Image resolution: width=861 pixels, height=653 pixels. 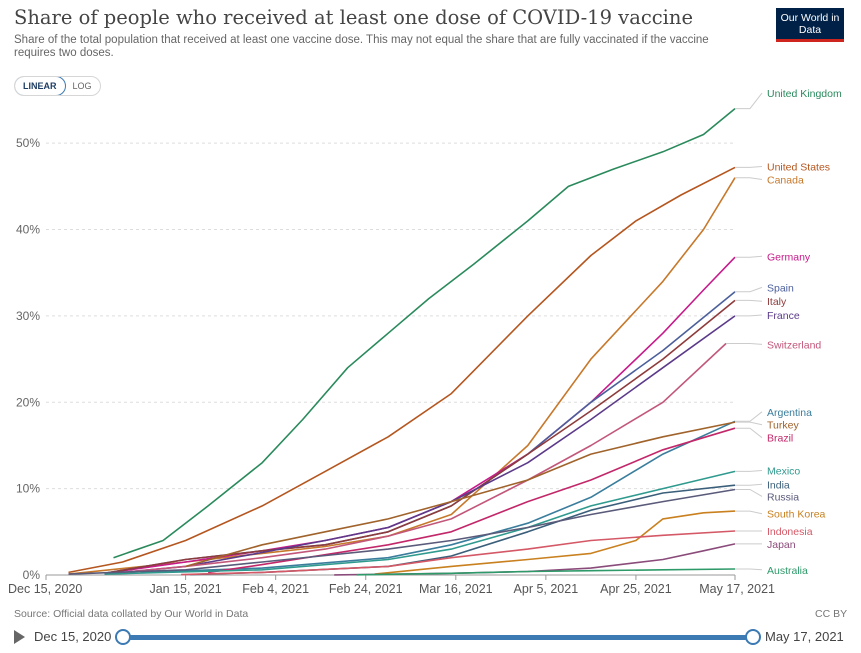 I want to click on series-label: Brazil, so click(x=780, y=439).